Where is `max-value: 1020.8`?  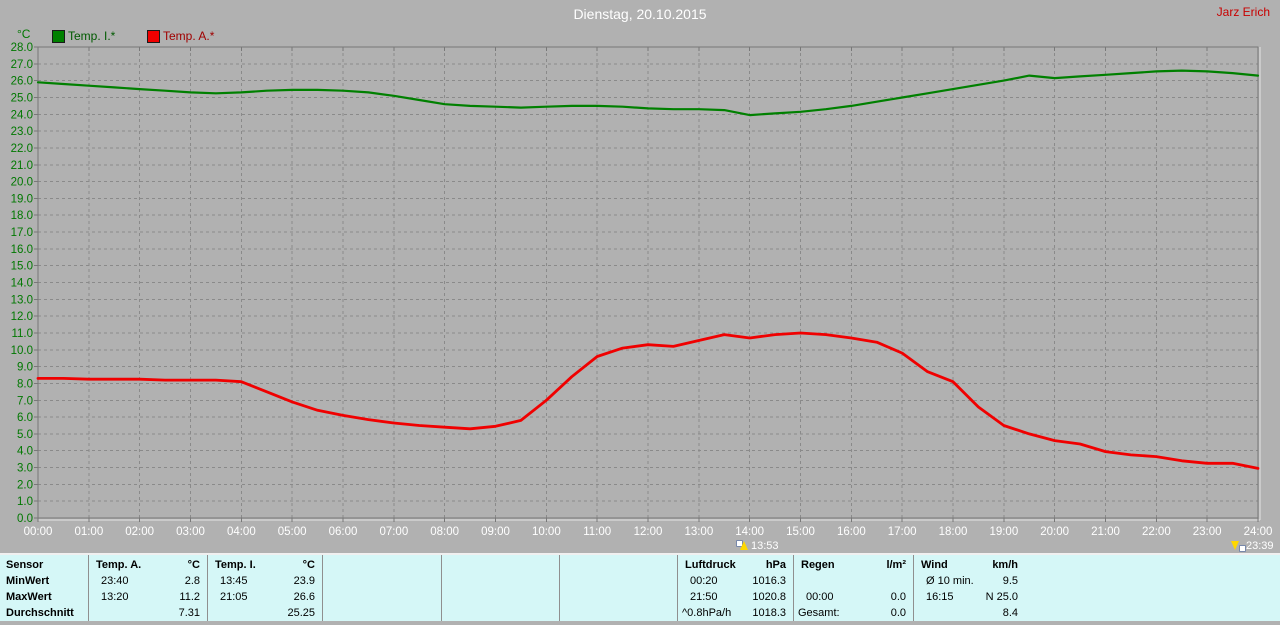
max-value: 1020.8 is located at coordinates (769, 597).